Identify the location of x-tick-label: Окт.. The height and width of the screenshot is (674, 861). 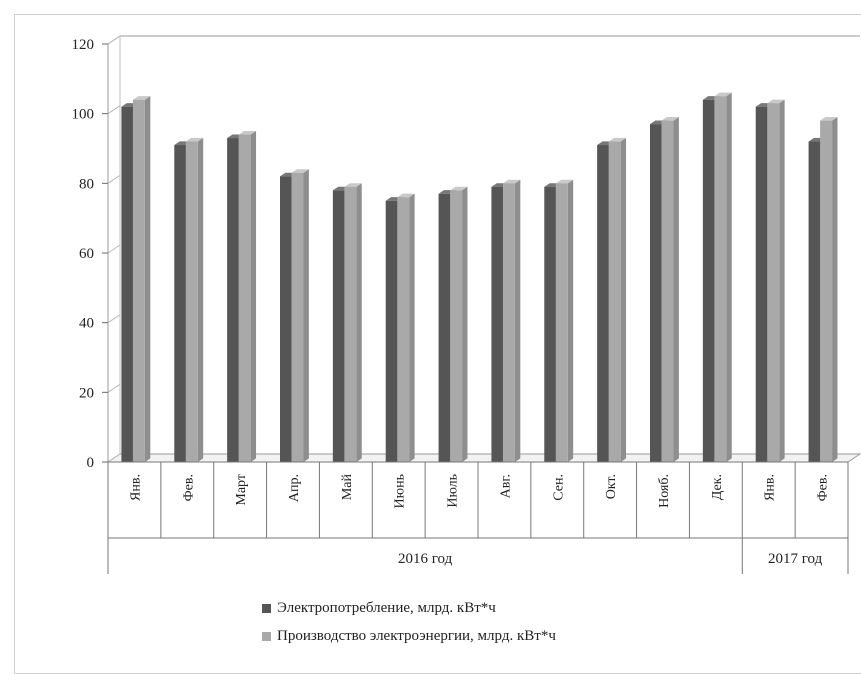
(611, 486).